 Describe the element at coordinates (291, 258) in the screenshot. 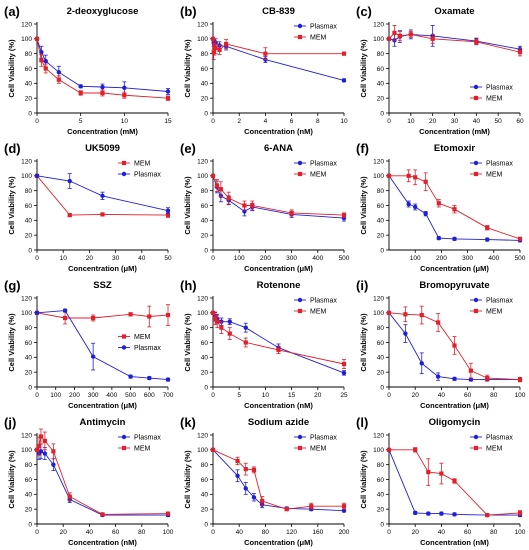

I see `x-tick-label: 300` at that location.